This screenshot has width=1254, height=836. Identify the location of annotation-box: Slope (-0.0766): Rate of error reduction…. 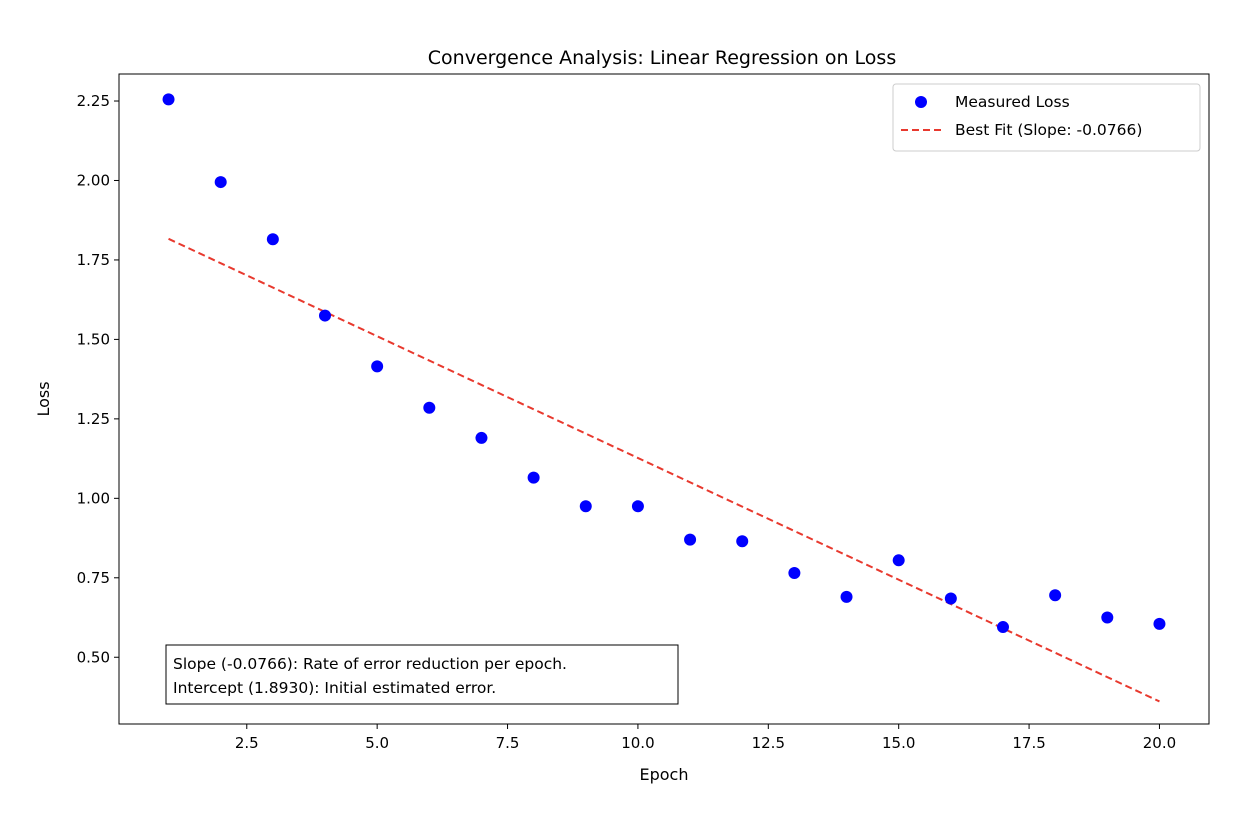
(422, 674).